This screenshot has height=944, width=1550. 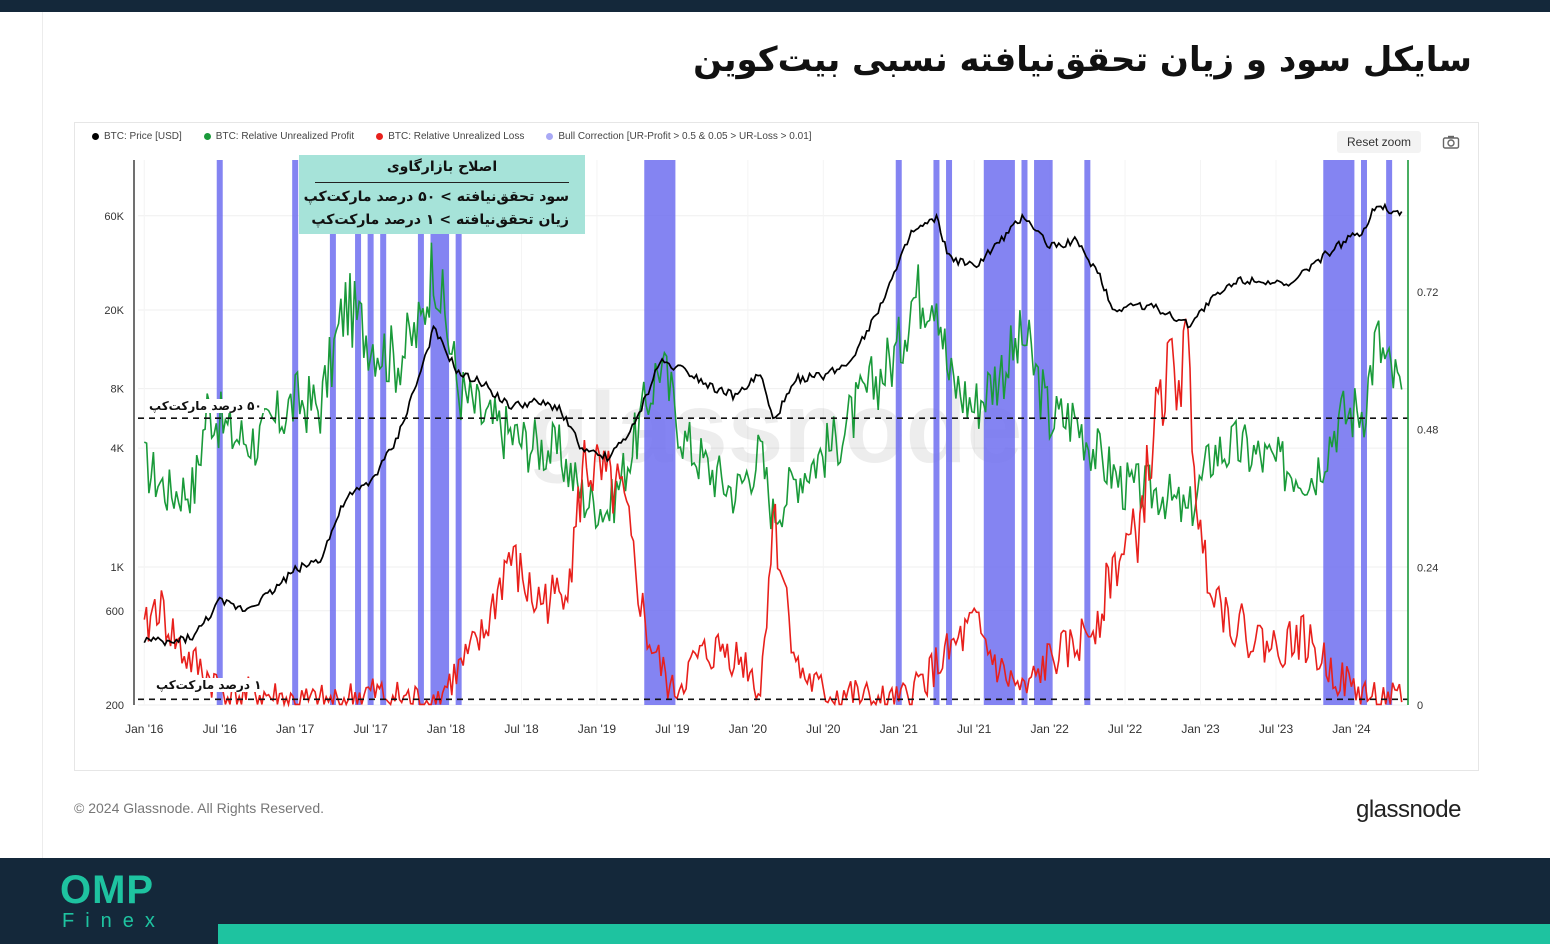 I want to click on annotation-title: اصلاح بازارگاوی, so click(x=442, y=167).